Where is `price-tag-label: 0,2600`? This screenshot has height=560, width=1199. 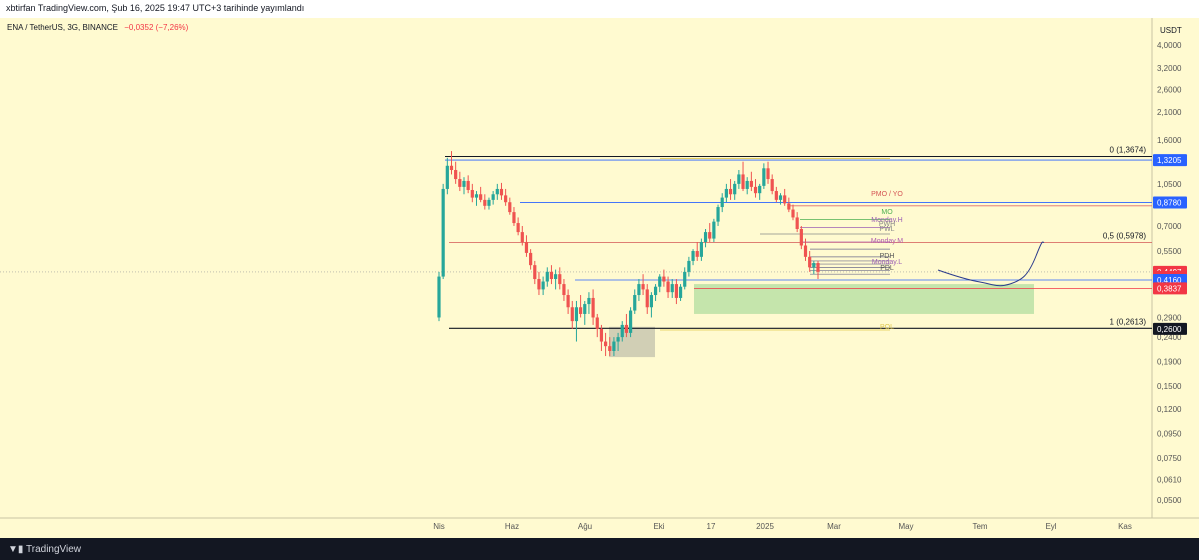 price-tag-label: 0,2600 is located at coordinates (1169, 329).